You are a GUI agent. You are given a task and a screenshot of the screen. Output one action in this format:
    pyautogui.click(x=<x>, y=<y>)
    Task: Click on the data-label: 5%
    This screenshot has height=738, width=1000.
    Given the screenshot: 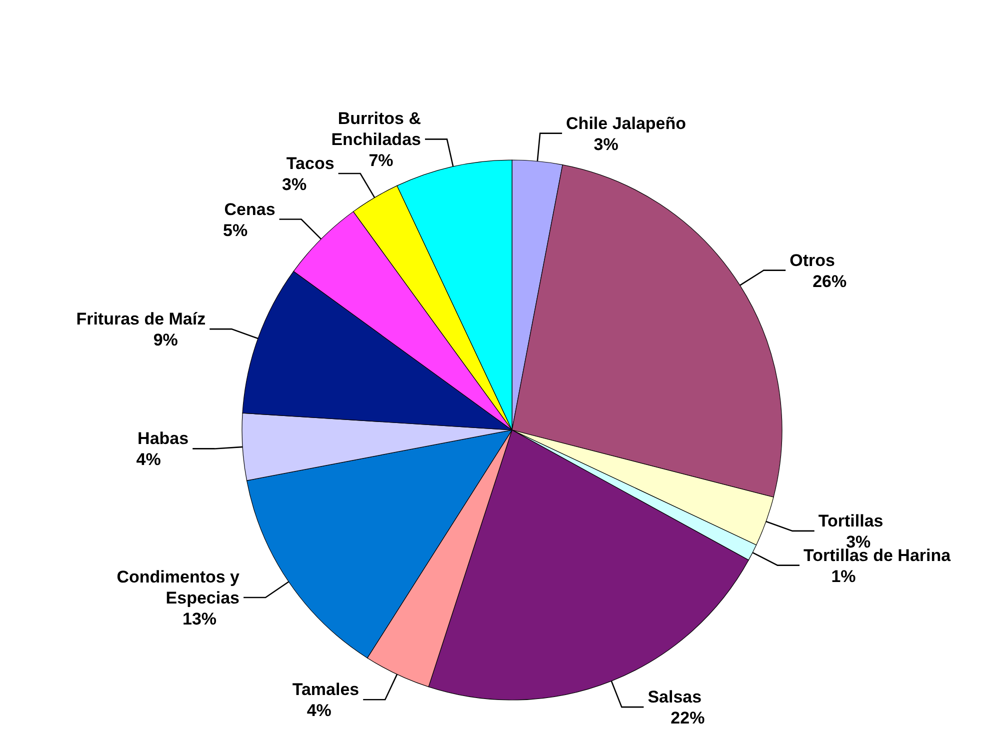 What is the action you would take?
    pyautogui.click(x=235, y=230)
    